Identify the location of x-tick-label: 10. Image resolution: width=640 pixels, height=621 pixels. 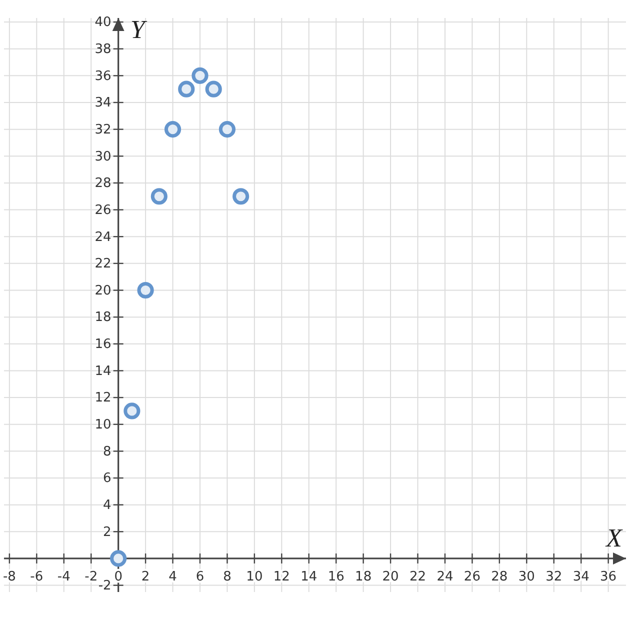
(254, 576).